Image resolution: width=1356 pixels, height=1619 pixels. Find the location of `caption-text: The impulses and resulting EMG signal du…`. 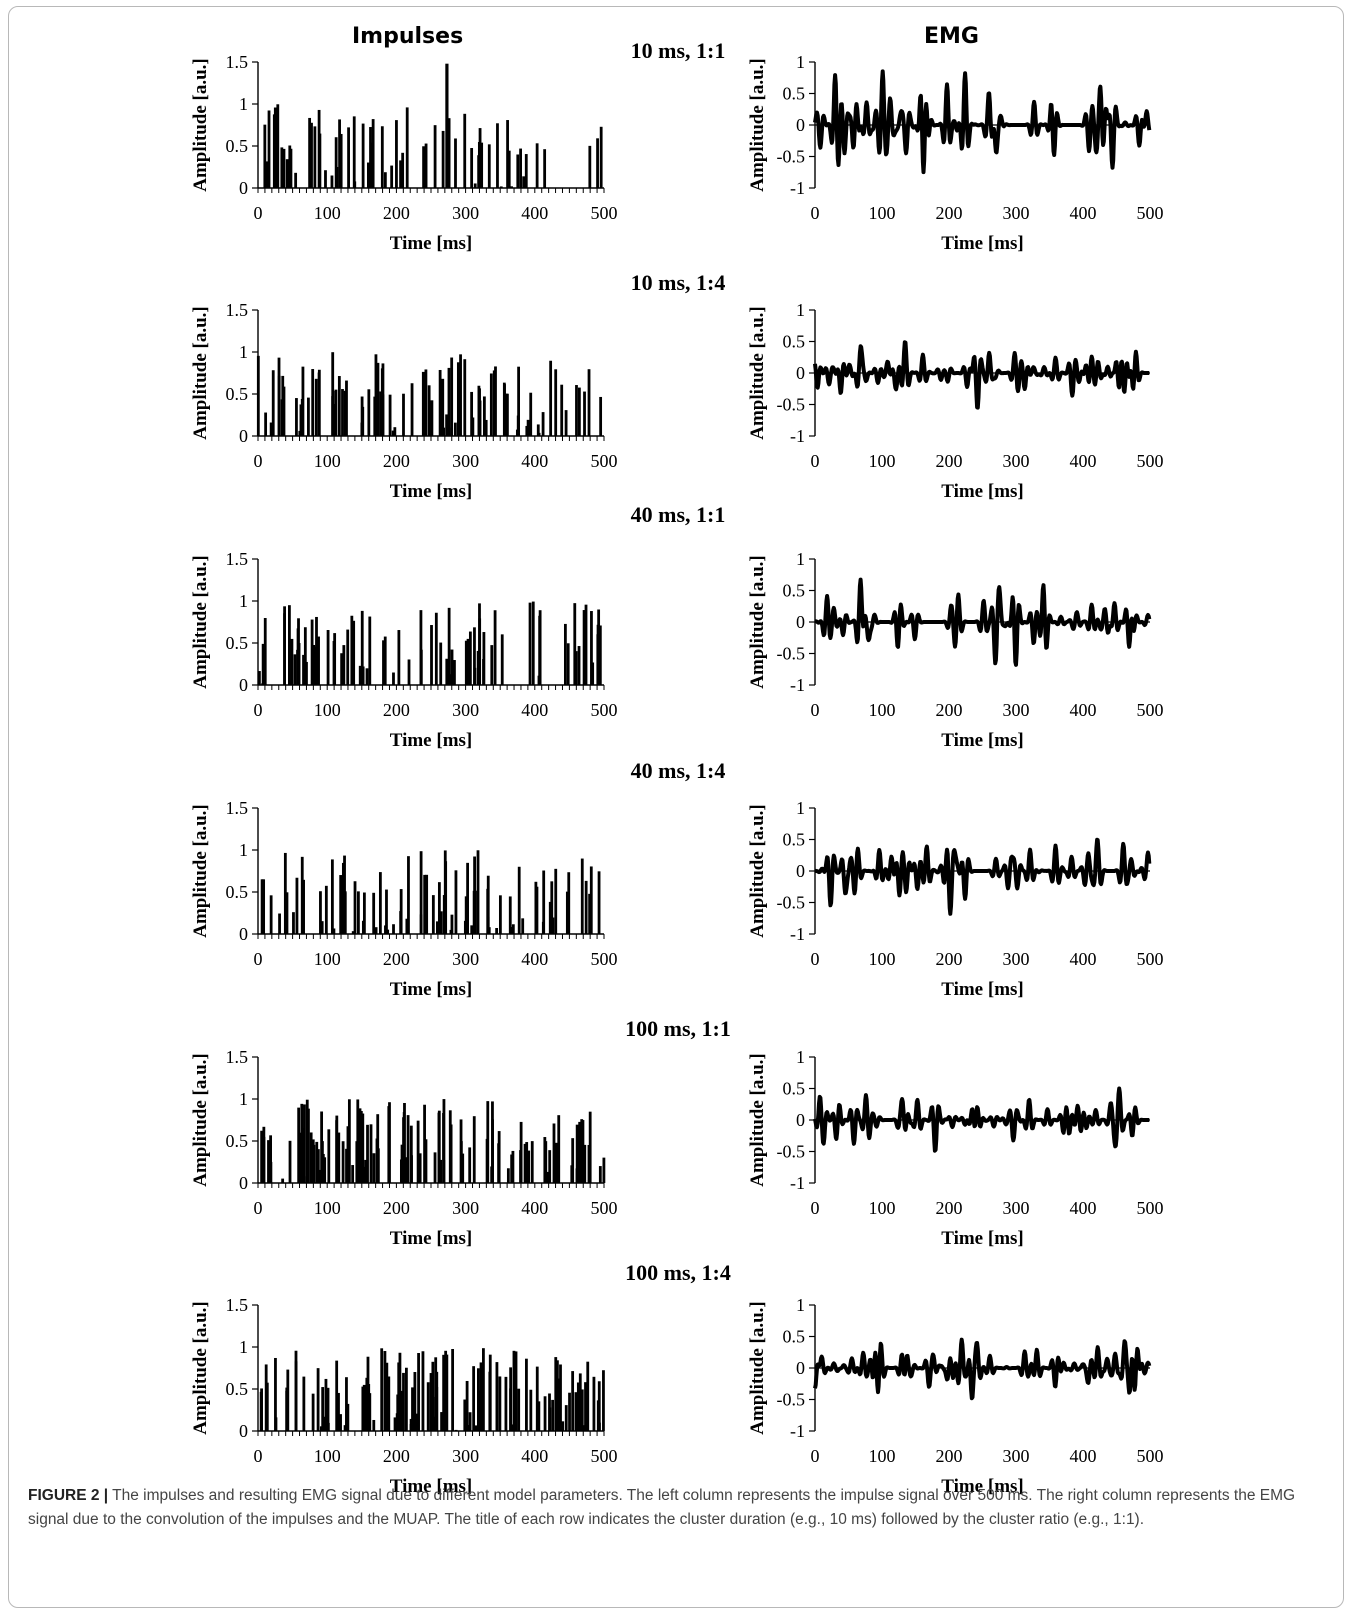

caption-text: The impulses and resulting EMG signal du… is located at coordinates (662, 1507).